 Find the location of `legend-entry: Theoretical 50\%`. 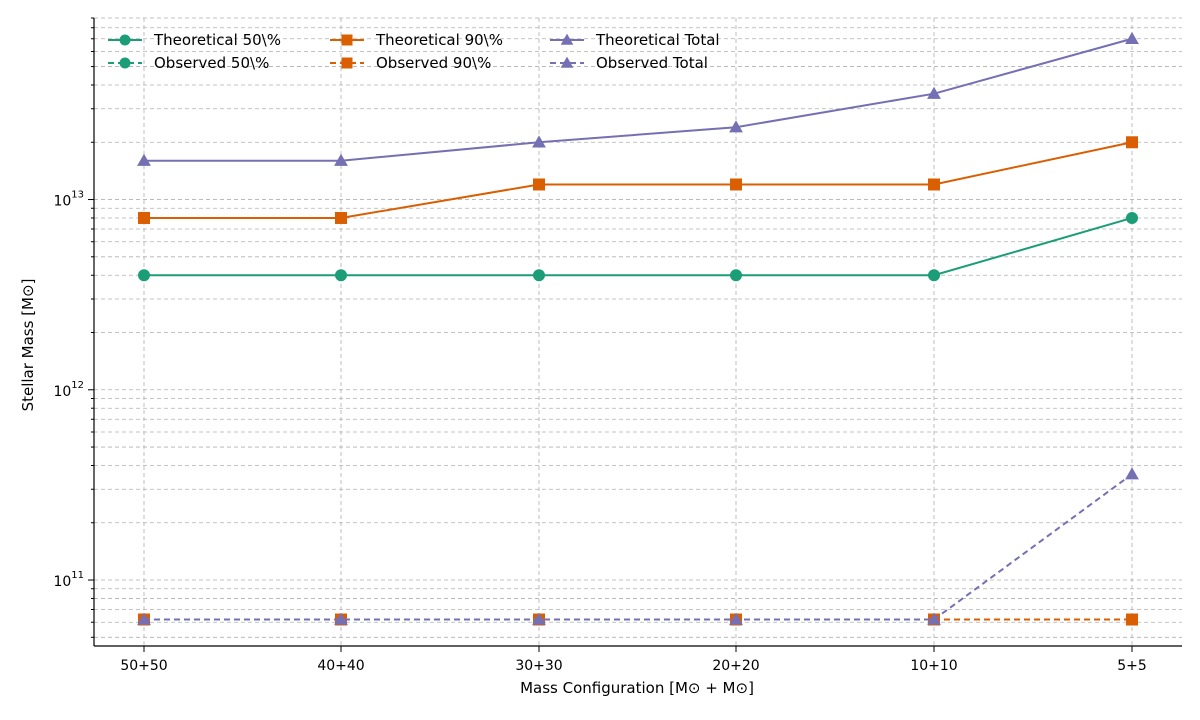

legend-entry: Theoretical 50\% is located at coordinates (194, 40).